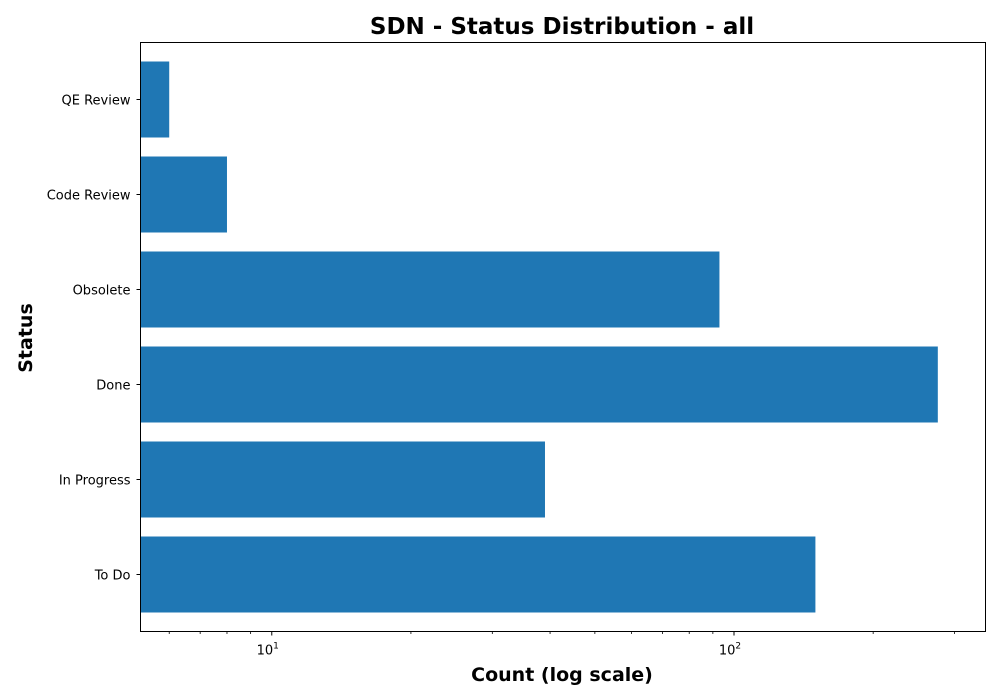  I want to click on y-axis-label: Status, so click(26, 338).